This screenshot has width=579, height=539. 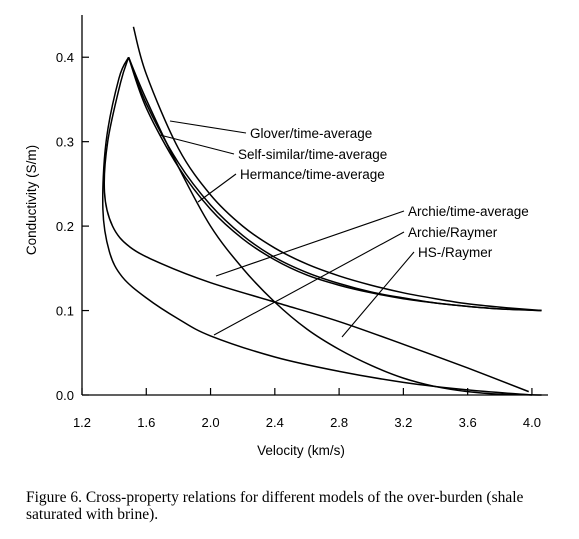 What do you see at coordinates (197, 144) in the screenshot?
I see `annotation-self-similar-leader` at bounding box center [197, 144].